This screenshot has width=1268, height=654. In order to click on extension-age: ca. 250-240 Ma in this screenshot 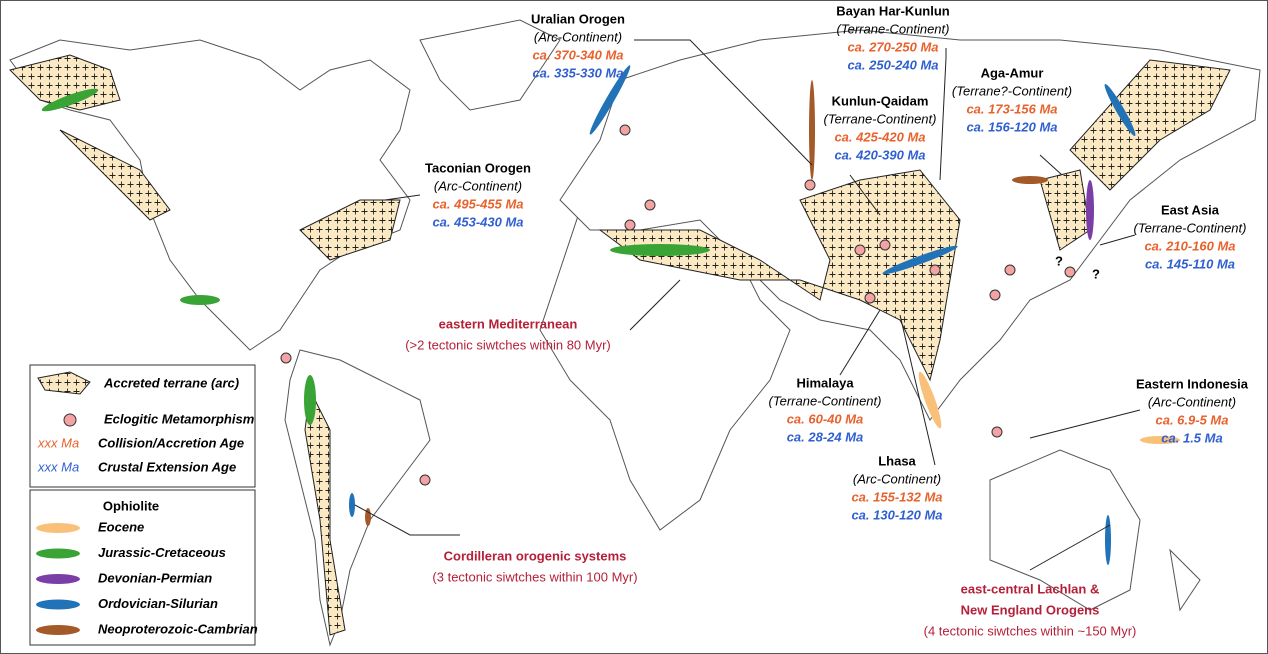, I will do `click(892, 64)`.